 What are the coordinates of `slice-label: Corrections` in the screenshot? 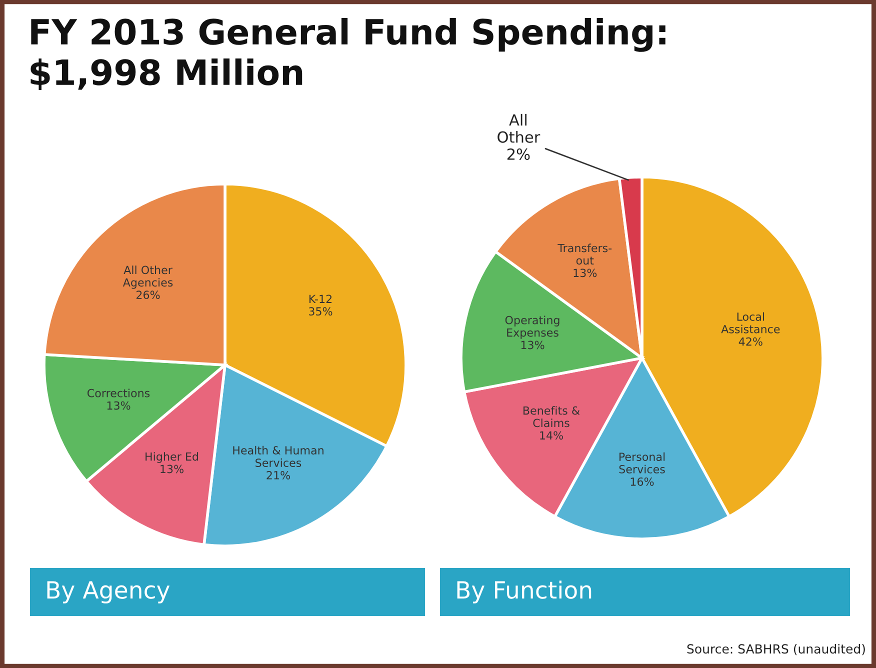 It's located at (118, 393).